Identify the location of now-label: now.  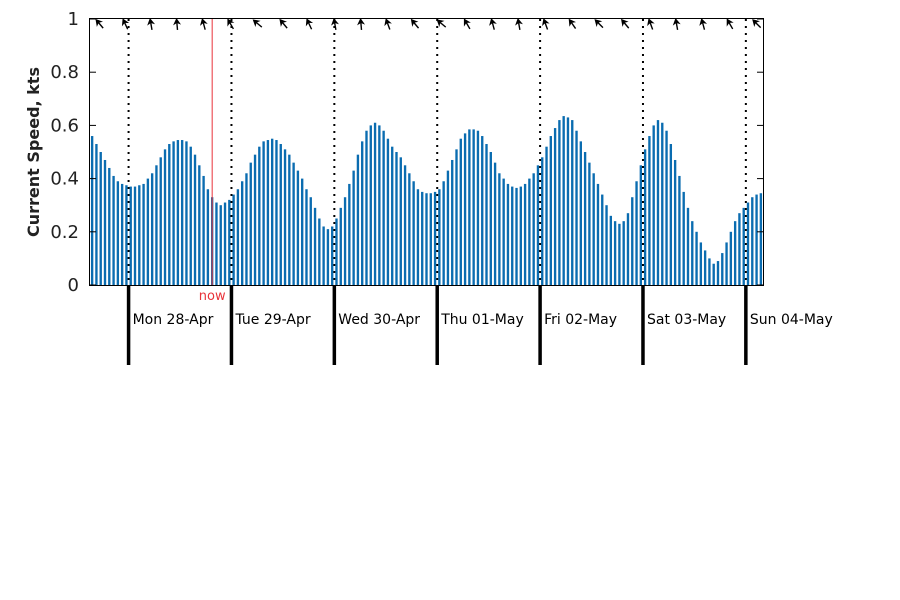
(212, 296).